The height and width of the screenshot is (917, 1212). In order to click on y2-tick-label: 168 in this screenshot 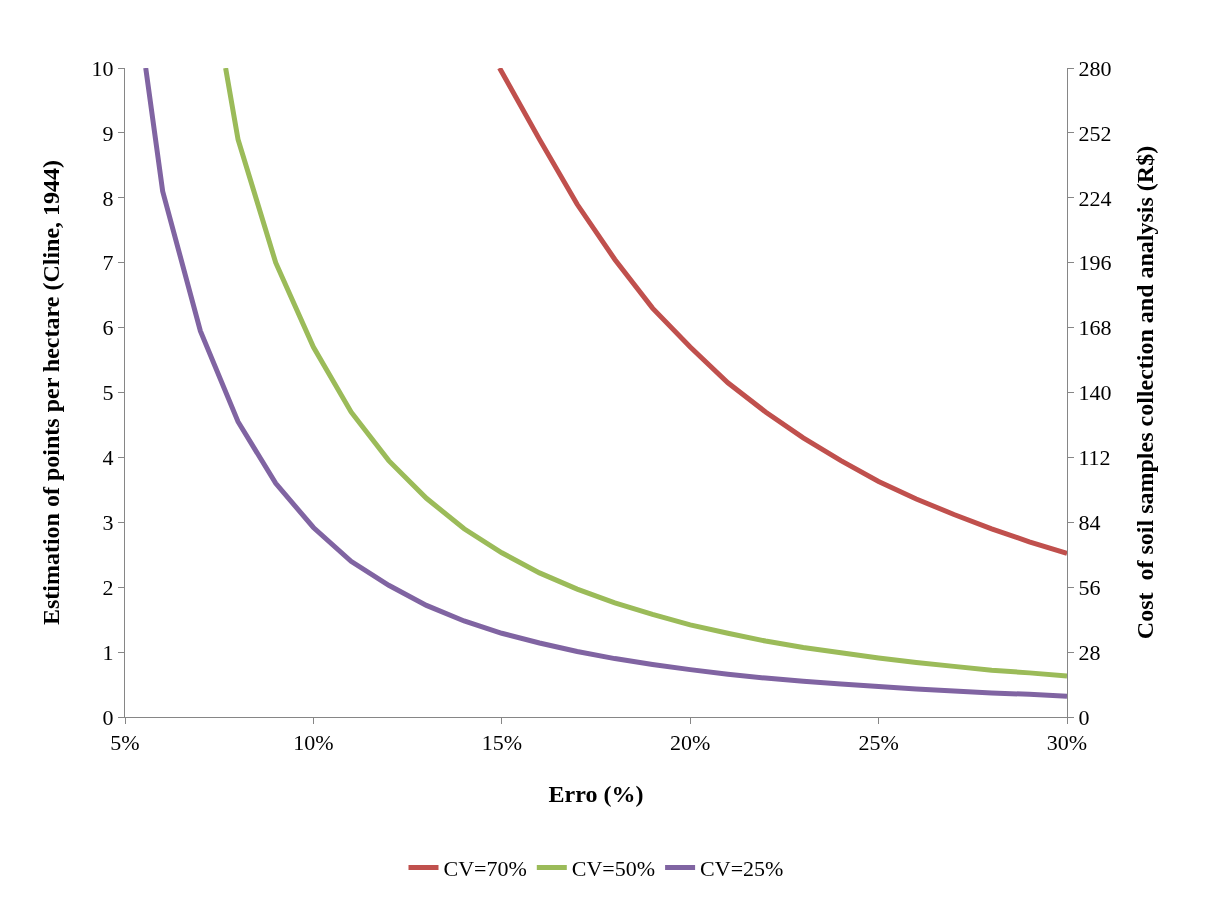, I will do `click(1095, 328)`.